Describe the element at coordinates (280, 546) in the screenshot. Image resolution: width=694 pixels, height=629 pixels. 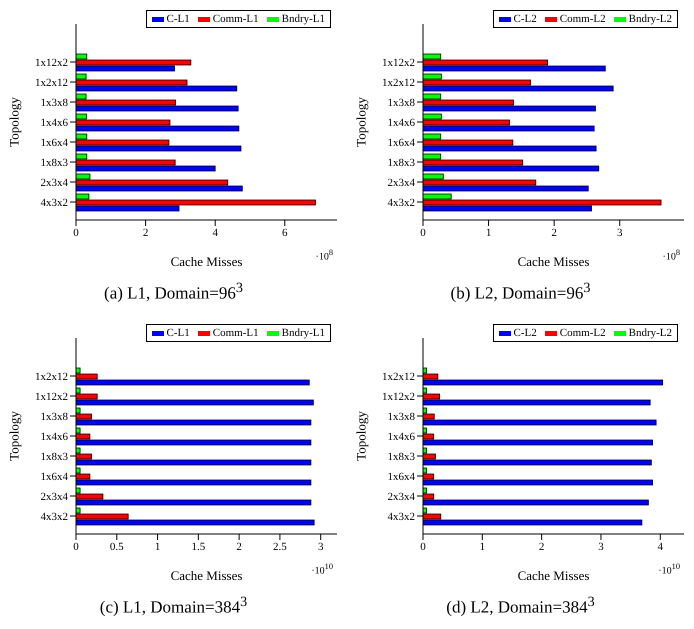
I see `x-tick-label: 2.5` at that location.